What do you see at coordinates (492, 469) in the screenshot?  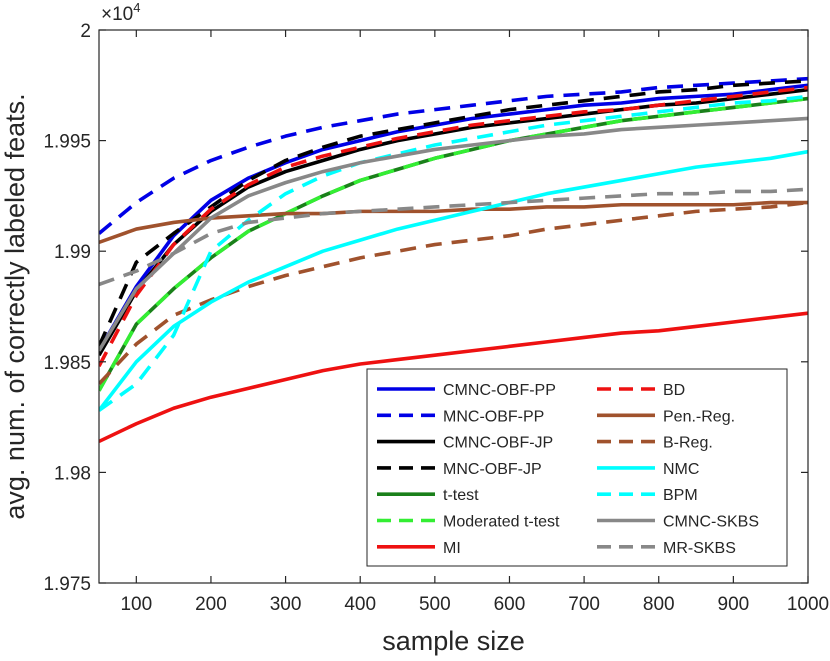 I see `legend-label-mnc-obf-jp: MNC-OBF-JP` at bounding box center [492, 469].